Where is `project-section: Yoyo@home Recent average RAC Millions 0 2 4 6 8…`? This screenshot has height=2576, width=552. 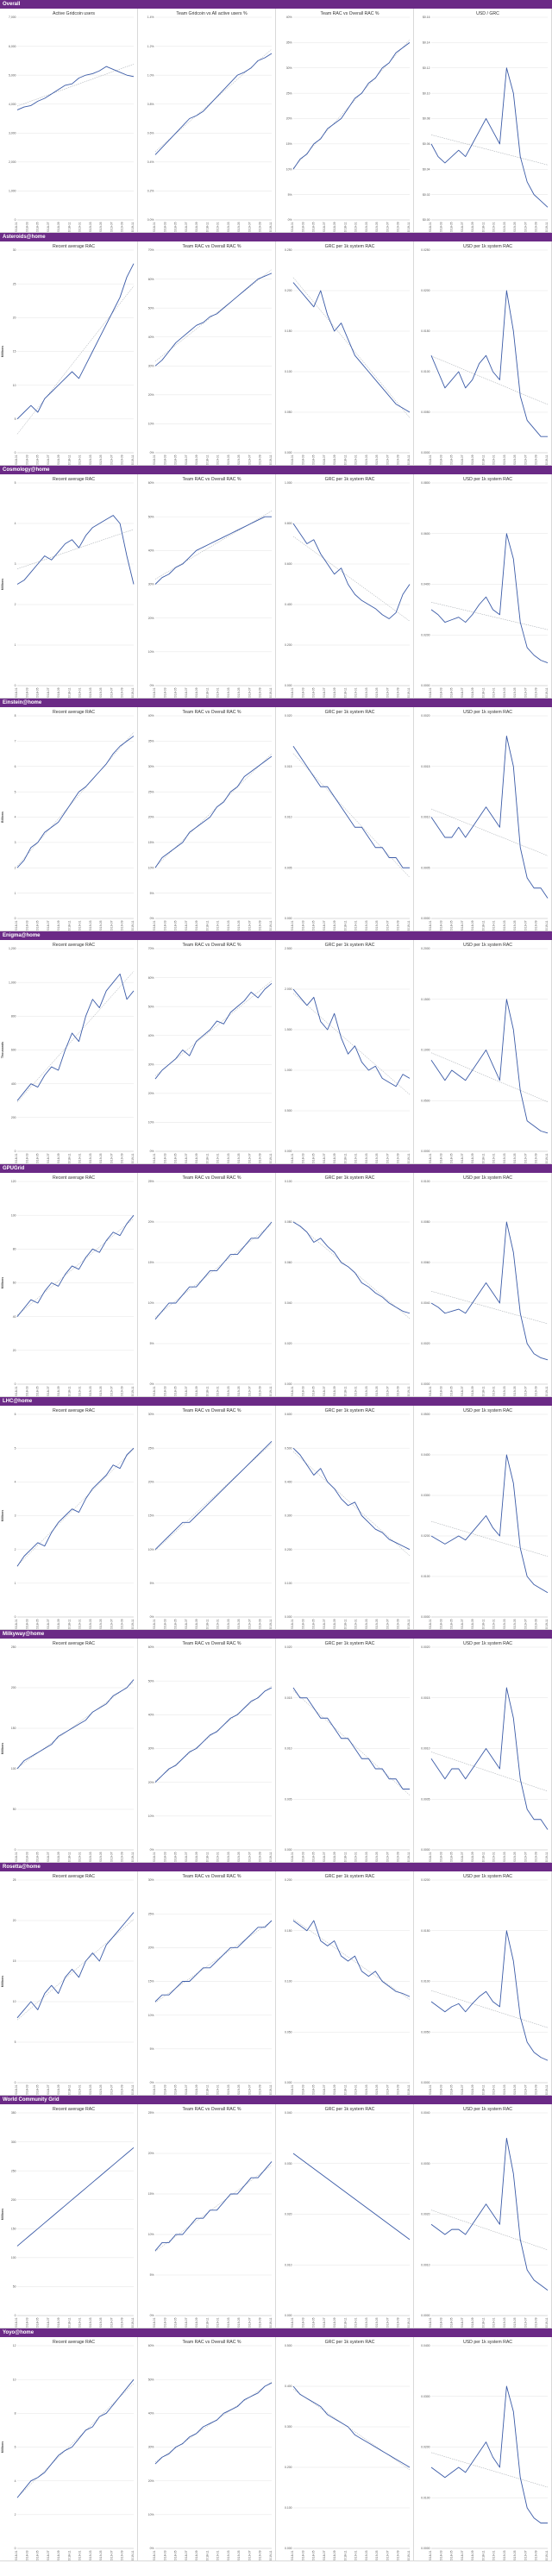 project-section: Yoyo@home Recent average RAC Millions 0 2 4 6 8… is located at coordinates (276, 2444).